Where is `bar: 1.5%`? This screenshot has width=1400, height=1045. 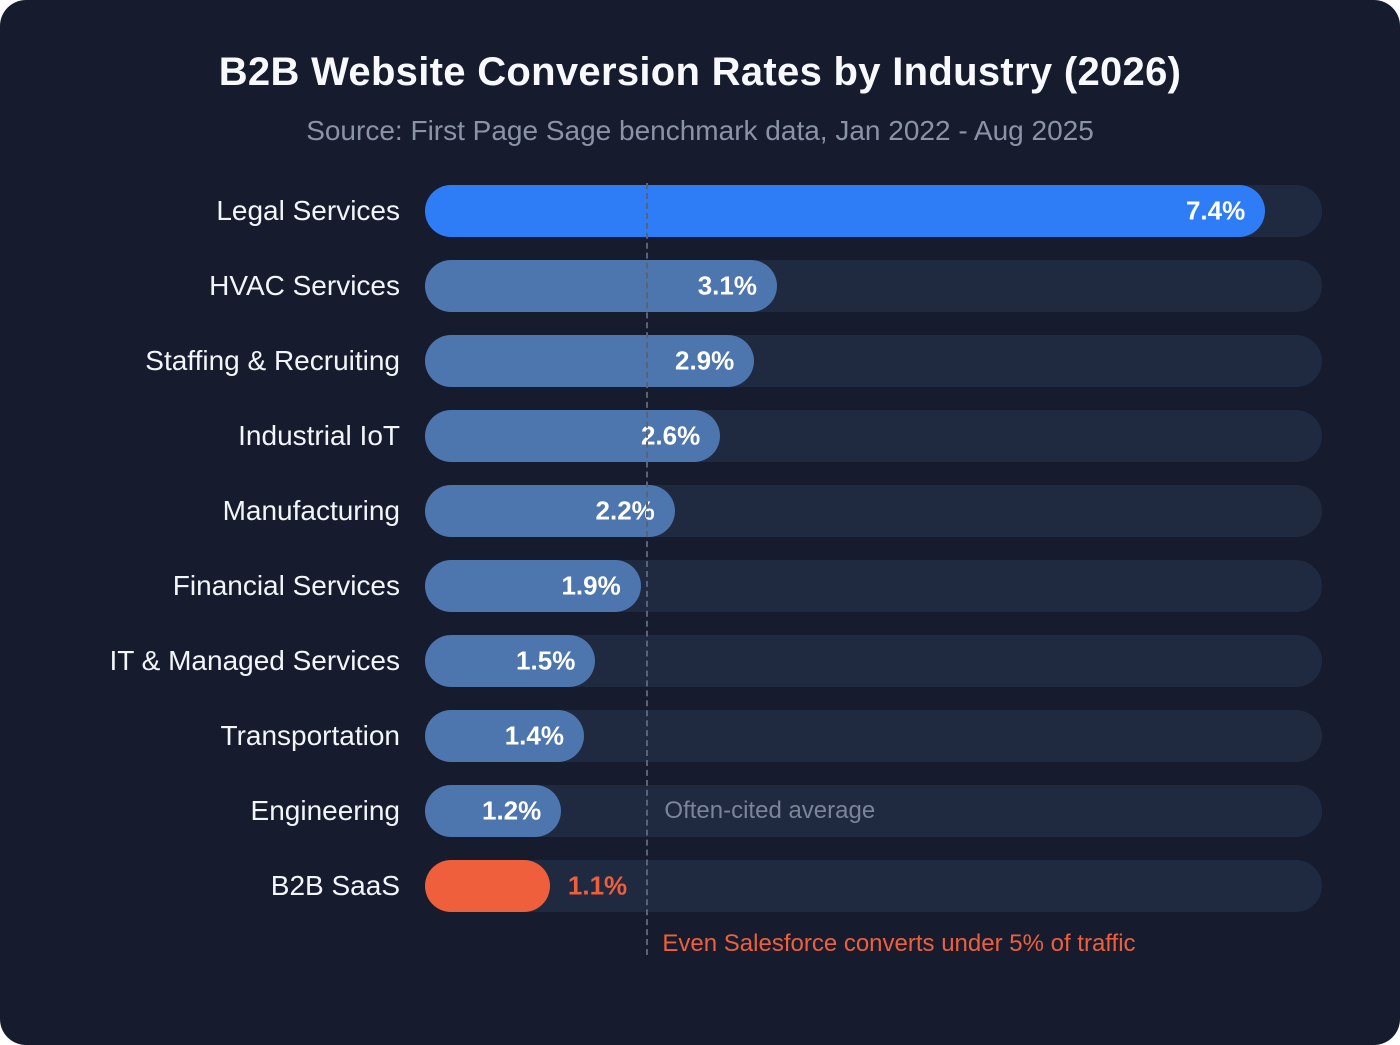
bar: 1.5% is located at coordinates (510, 661).